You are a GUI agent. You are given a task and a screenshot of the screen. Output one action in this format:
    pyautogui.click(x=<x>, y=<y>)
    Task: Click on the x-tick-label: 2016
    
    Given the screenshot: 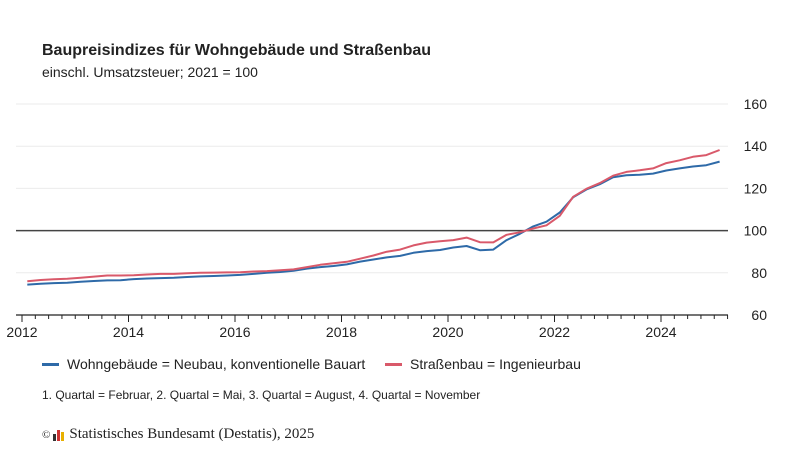 What is the action you would take?
    pyautogui.click(x=234, y=332)
    